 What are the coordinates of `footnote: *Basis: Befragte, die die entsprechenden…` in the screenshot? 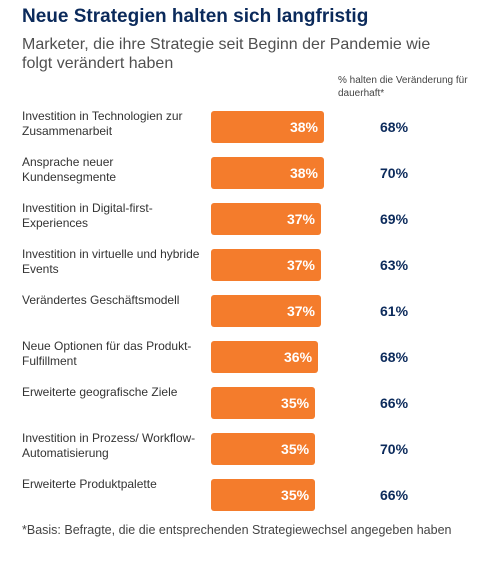 It's located at (237, 530).